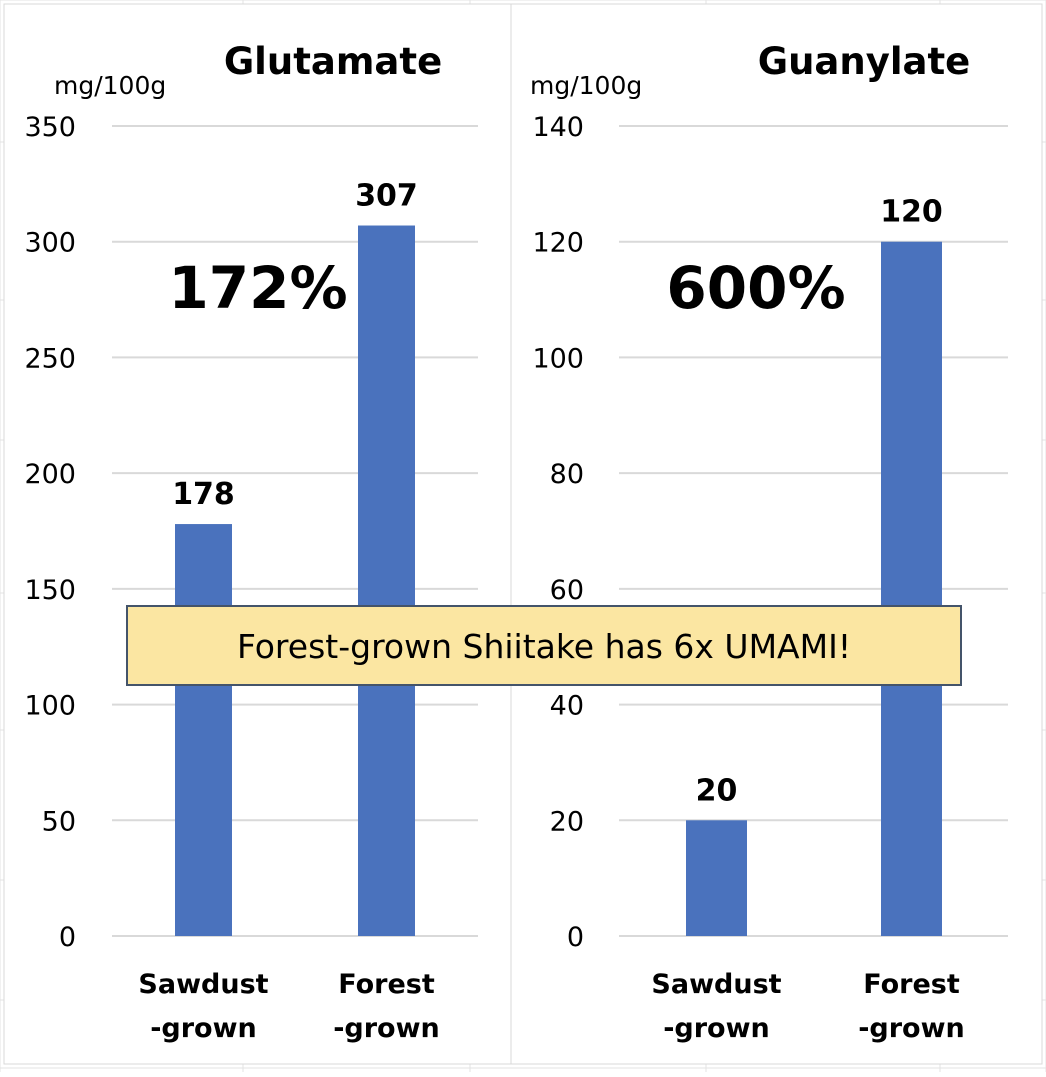 Image resolution: width=1046 pixels, height=1077 pixels. I want to click on chart-title: Guanylate, so click(864, 61).